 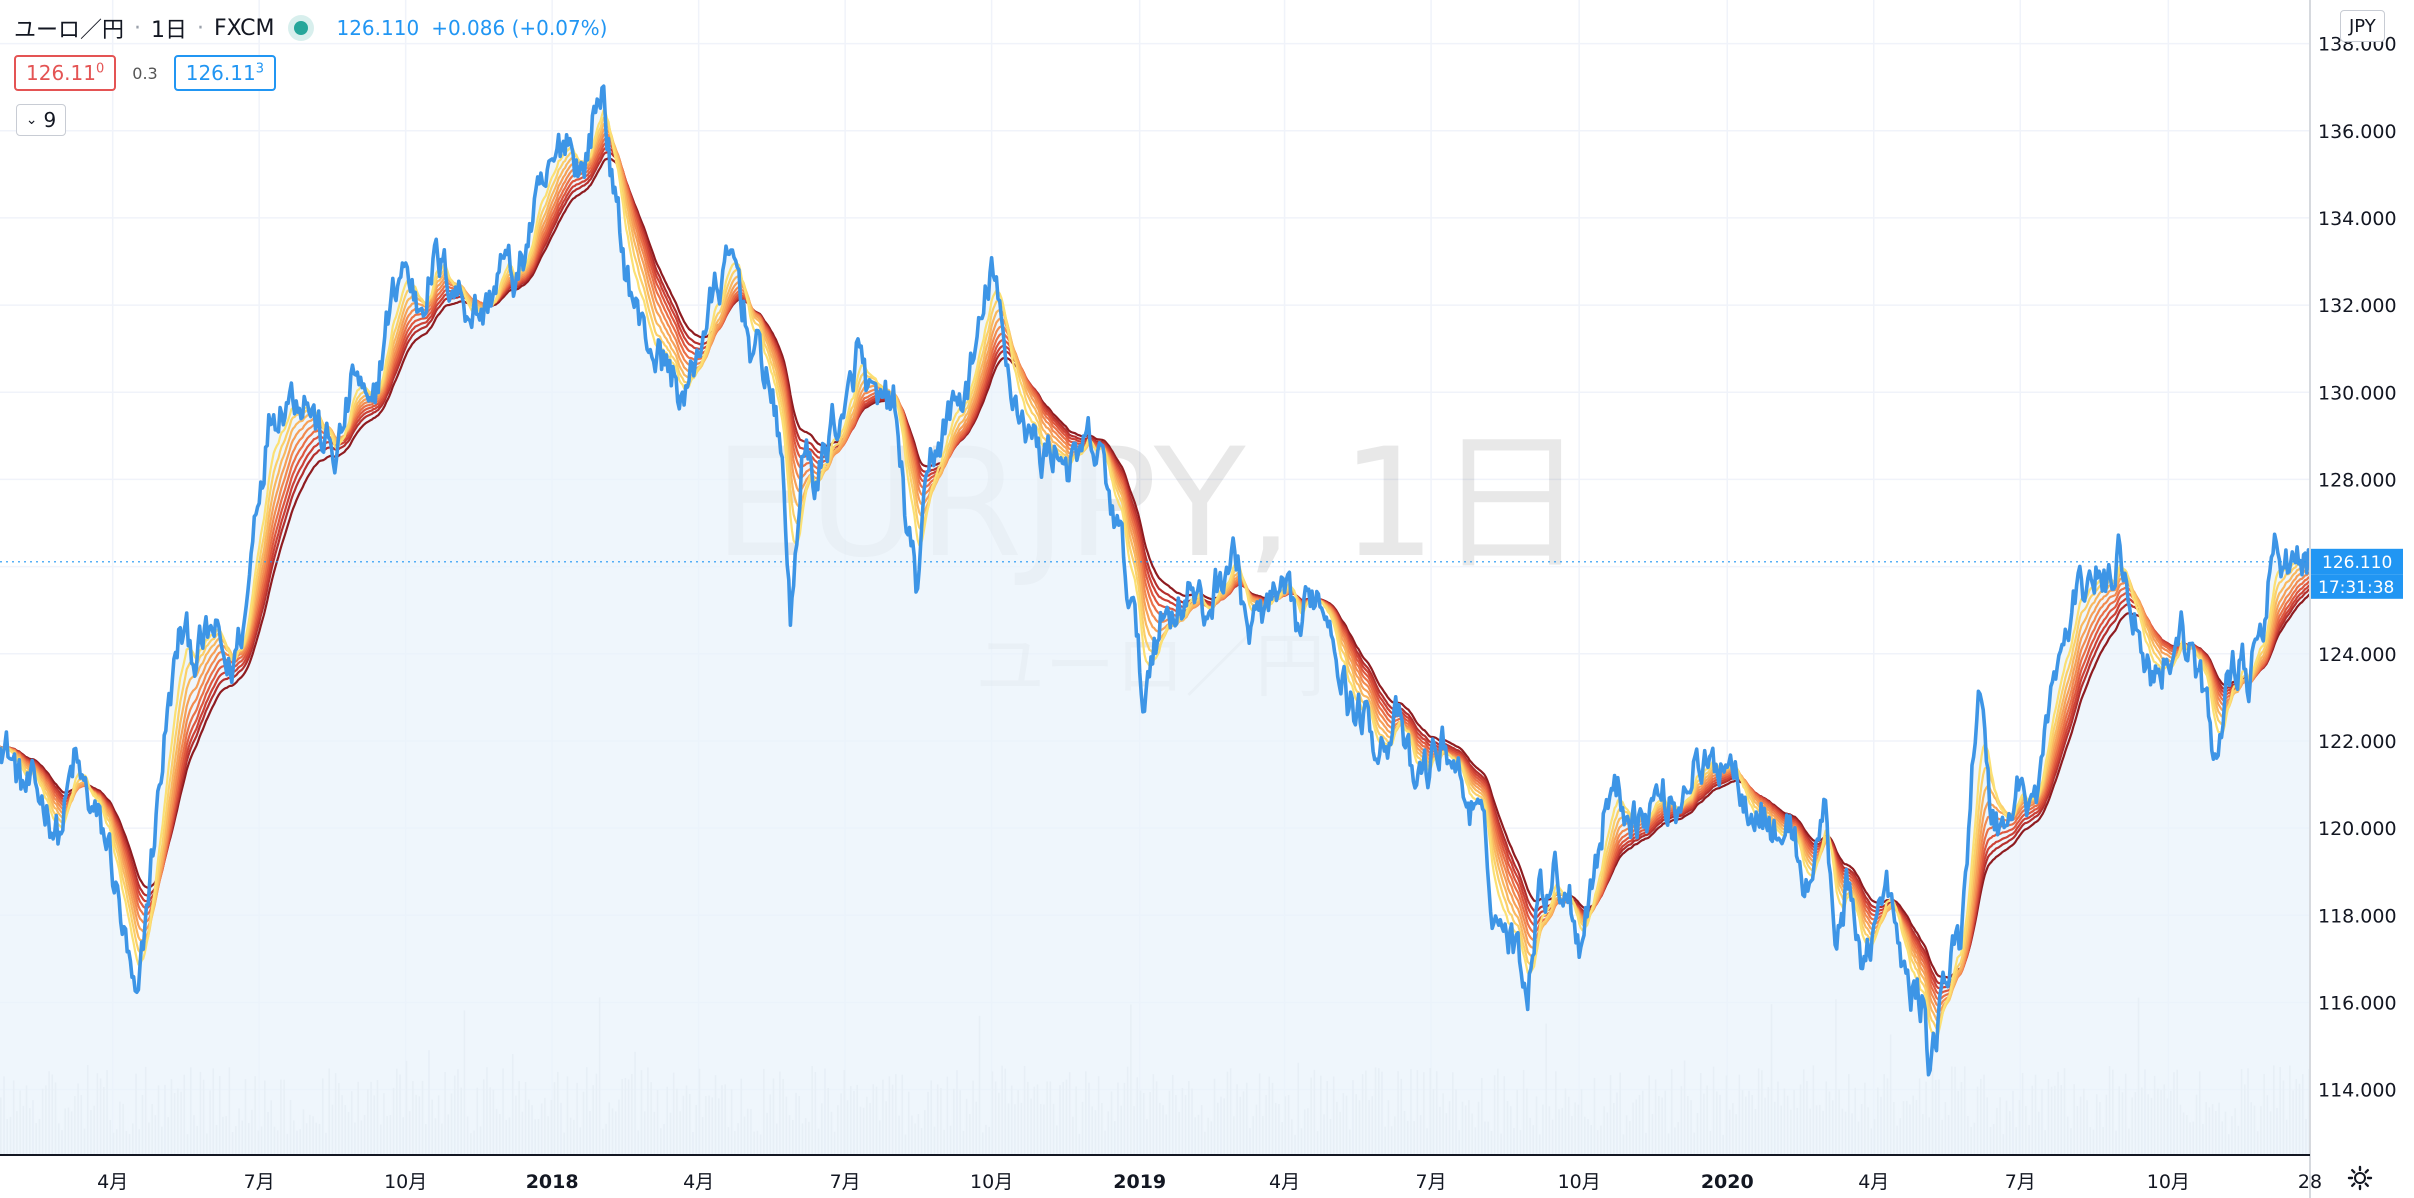 I want to click on price-axis-tick-label: 136.000, so click(x=2357, y=132).